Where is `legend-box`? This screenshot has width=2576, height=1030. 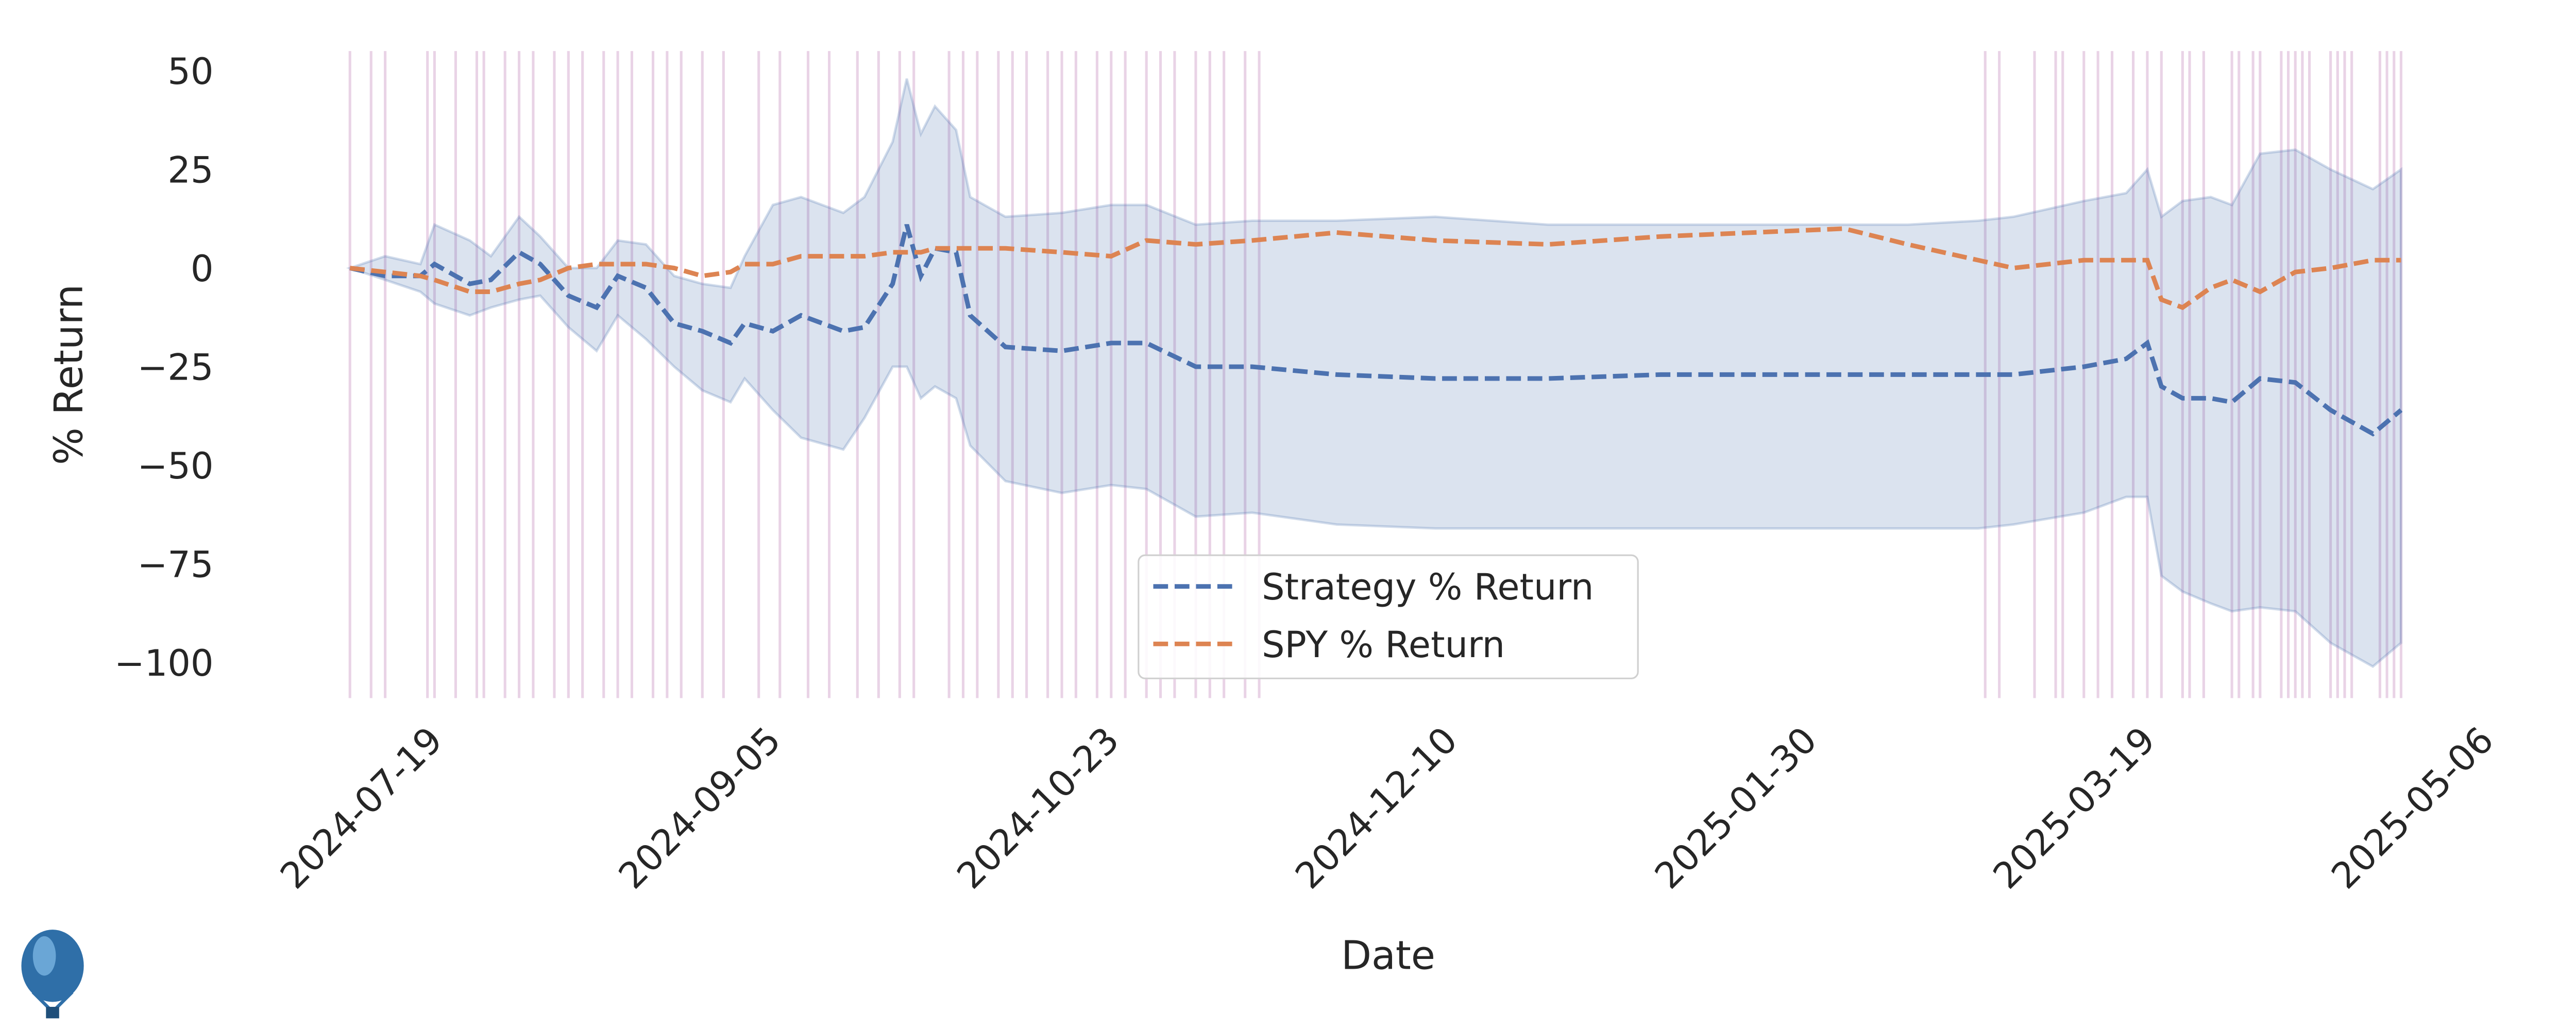 legend-box is located at coordinates (1388, 616).